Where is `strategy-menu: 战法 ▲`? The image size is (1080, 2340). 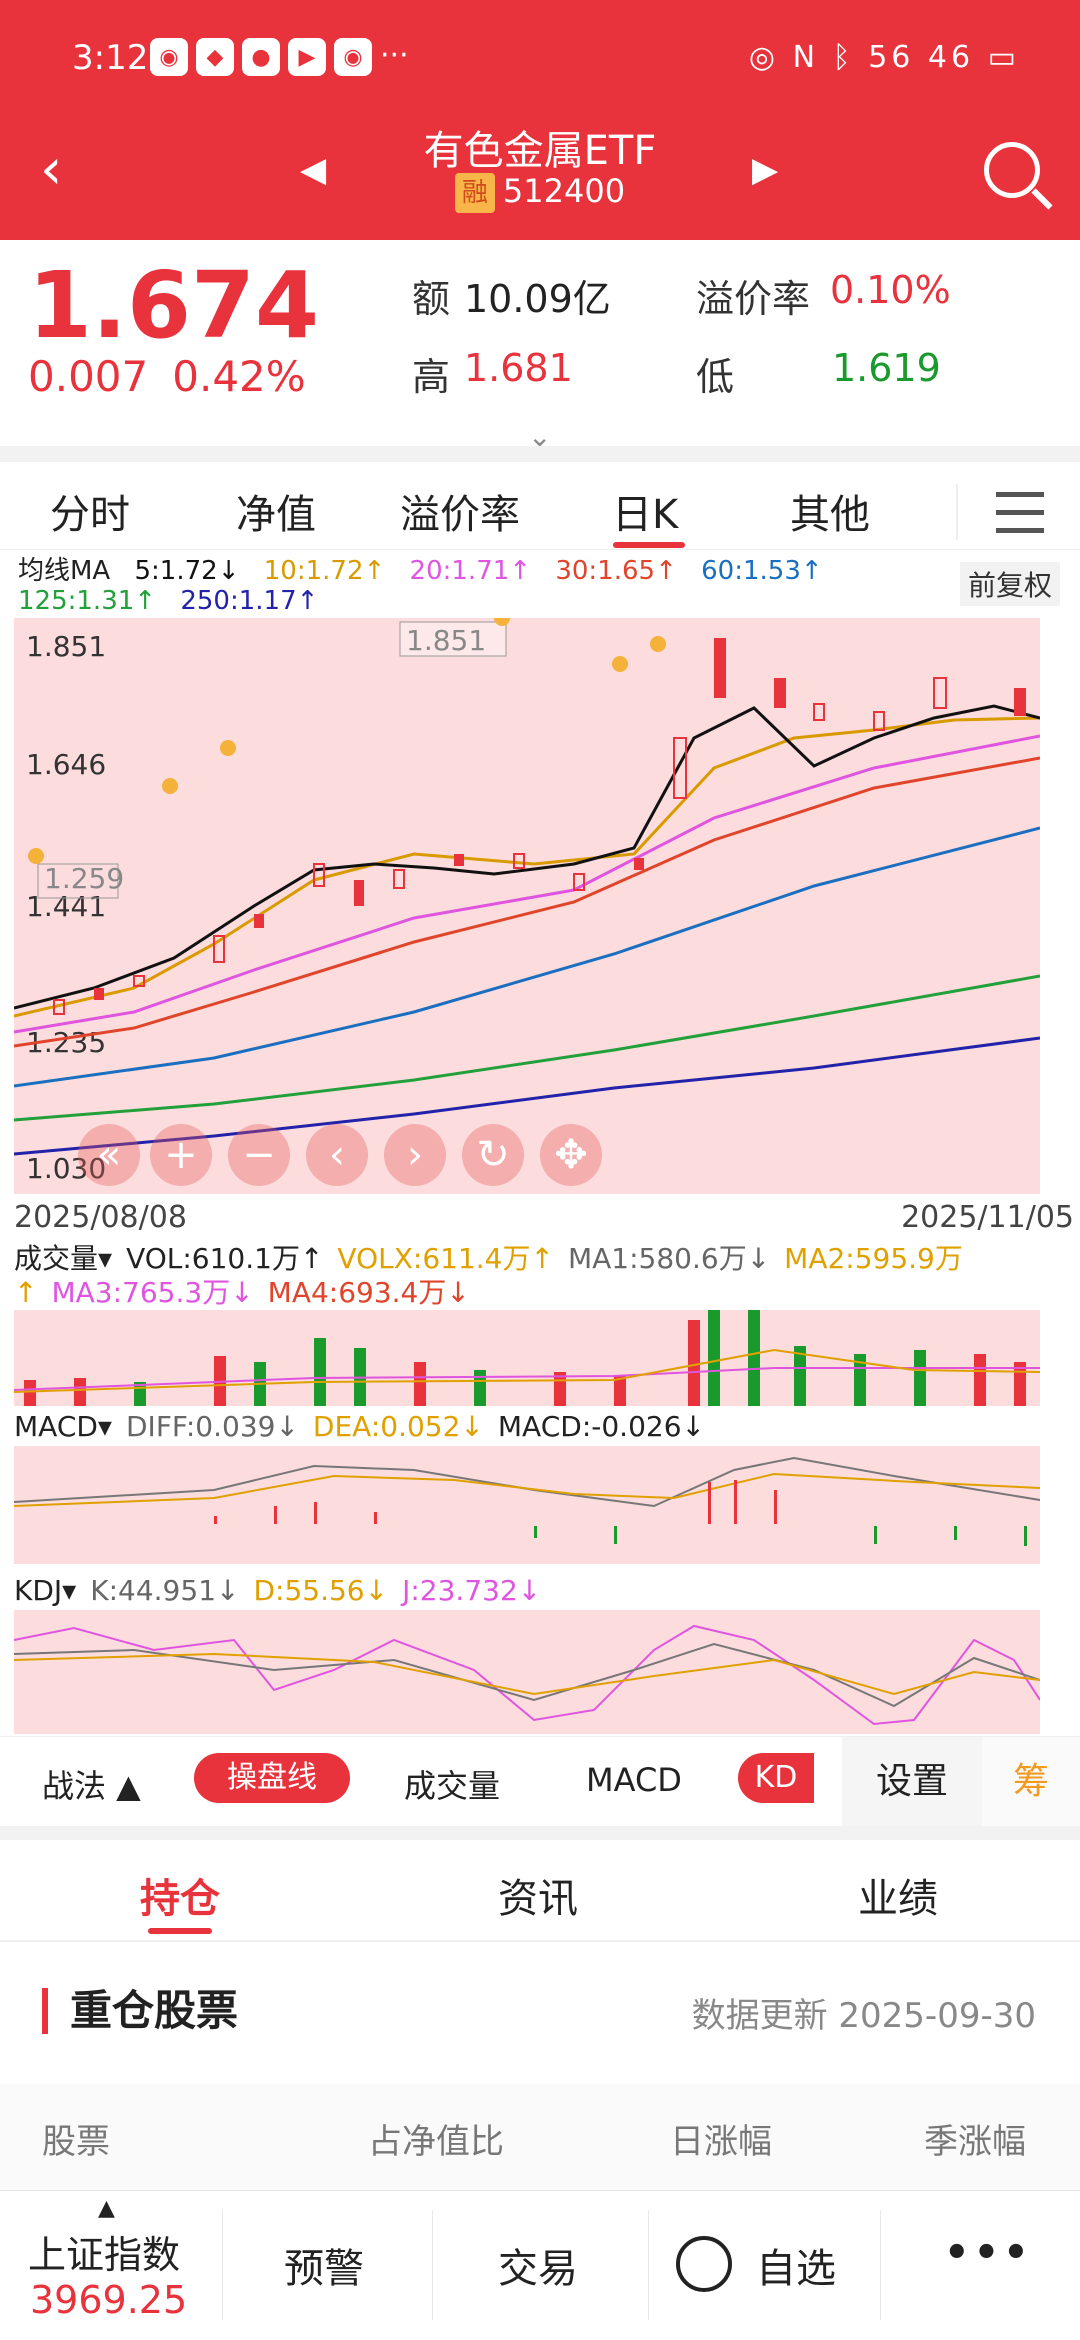
strategy-menu: 战法 ▲ is located at coordinates (91, 1786).